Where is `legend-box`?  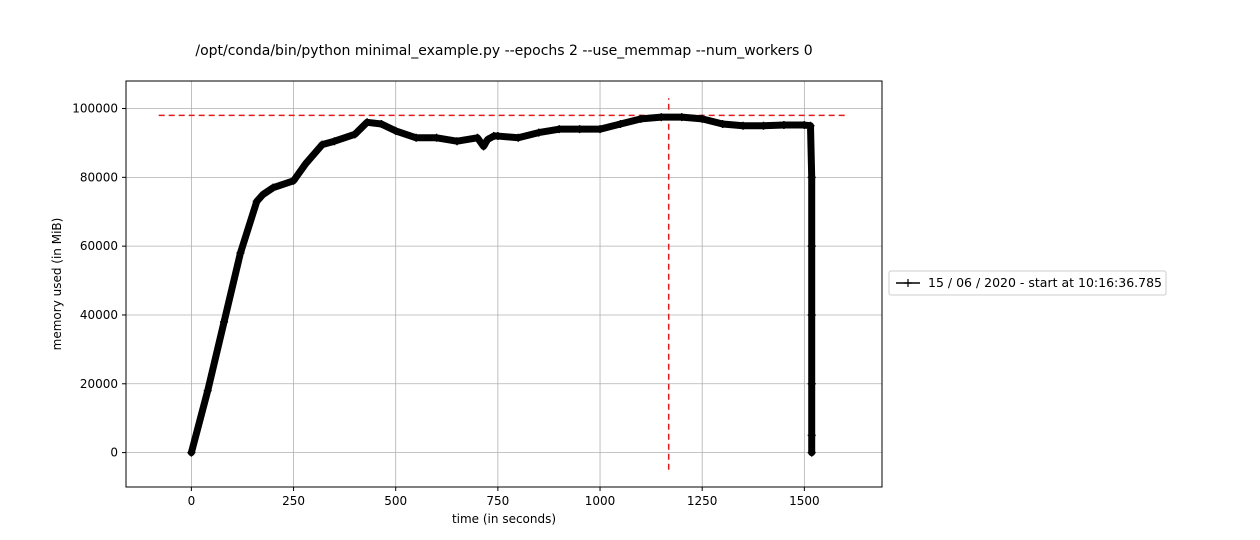
legend-box is located at coordinates (1027, 283).